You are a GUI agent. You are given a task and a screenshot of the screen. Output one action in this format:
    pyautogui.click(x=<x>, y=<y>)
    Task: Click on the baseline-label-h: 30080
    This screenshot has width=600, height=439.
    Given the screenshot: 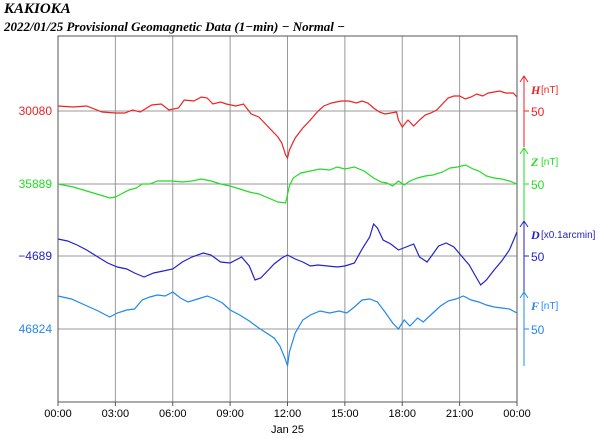 What is the action you would take?
    pyautogui.click(x=36, y=111)
    